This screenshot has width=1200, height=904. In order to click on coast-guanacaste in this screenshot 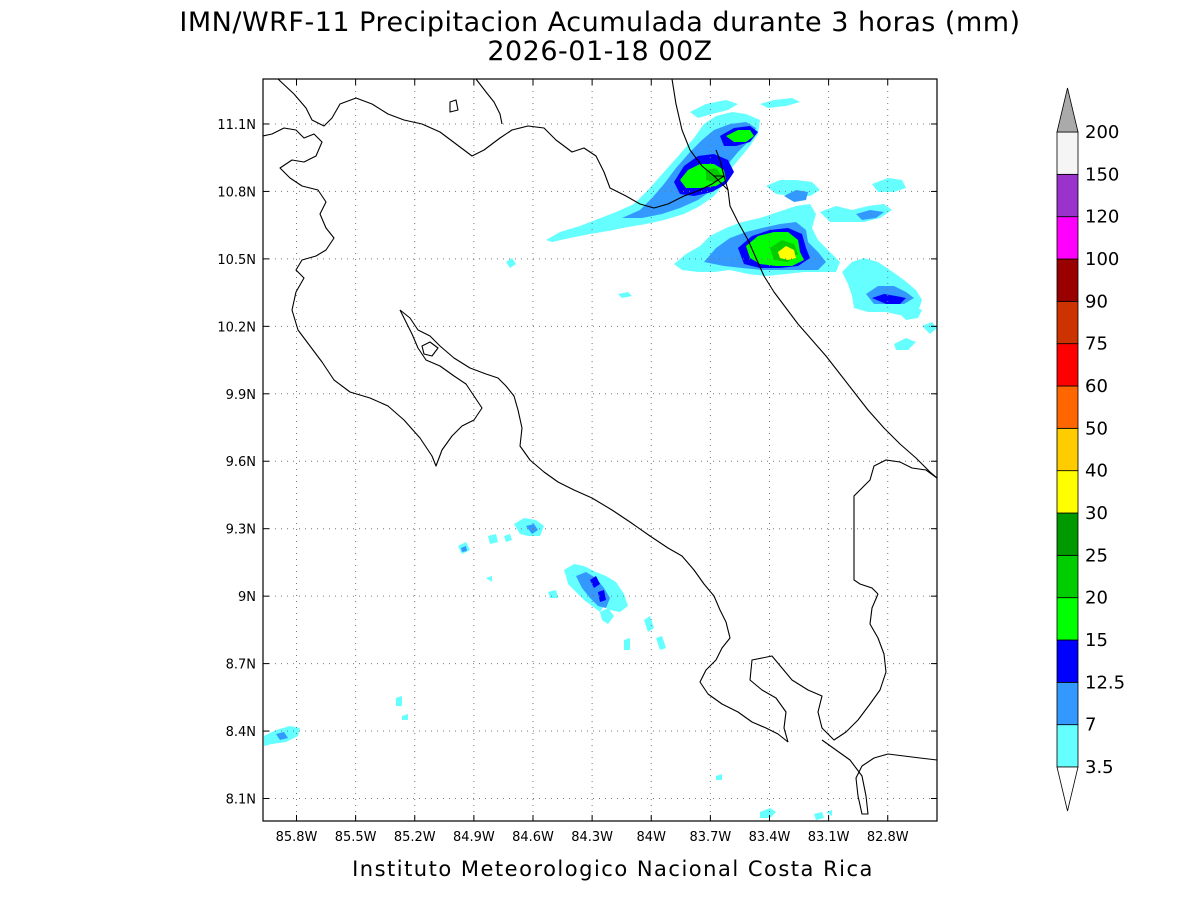, I will do `click(373, 297)`.